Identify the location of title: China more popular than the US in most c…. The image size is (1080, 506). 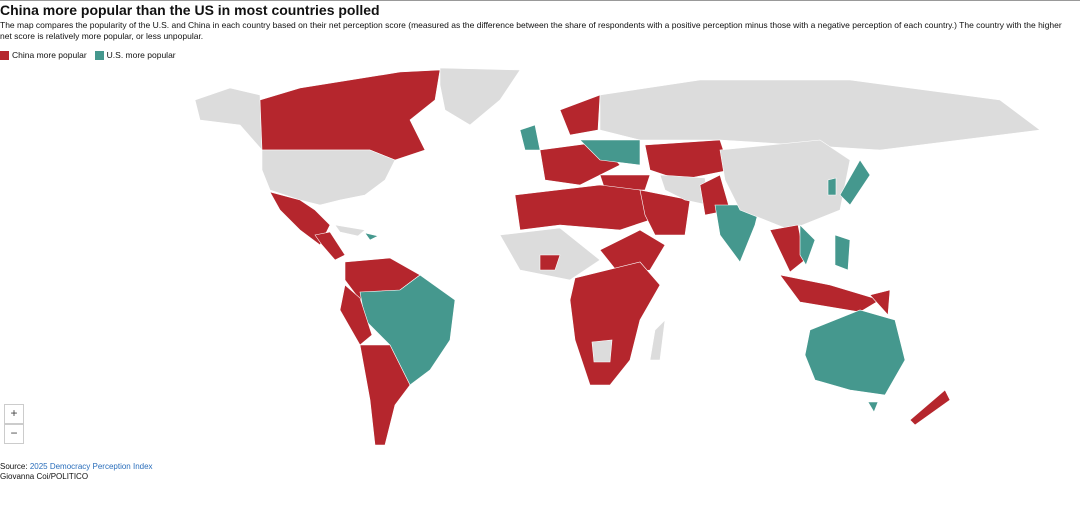
(190, 10).